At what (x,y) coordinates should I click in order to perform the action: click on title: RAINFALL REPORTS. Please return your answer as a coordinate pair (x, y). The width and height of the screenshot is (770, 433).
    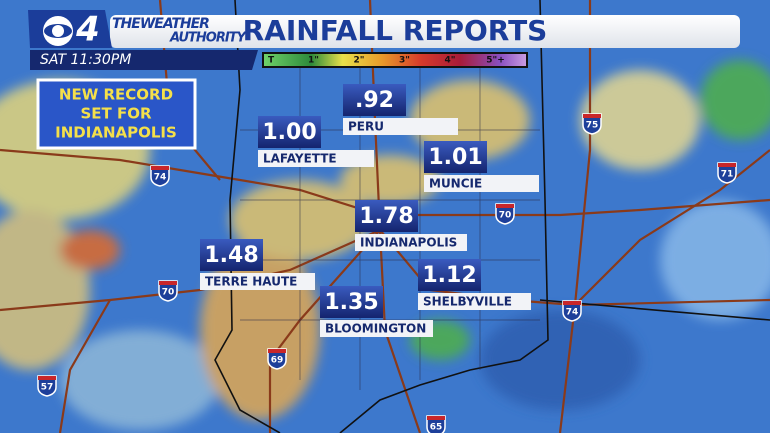
    Looking at the image, I should click on (395, 30).